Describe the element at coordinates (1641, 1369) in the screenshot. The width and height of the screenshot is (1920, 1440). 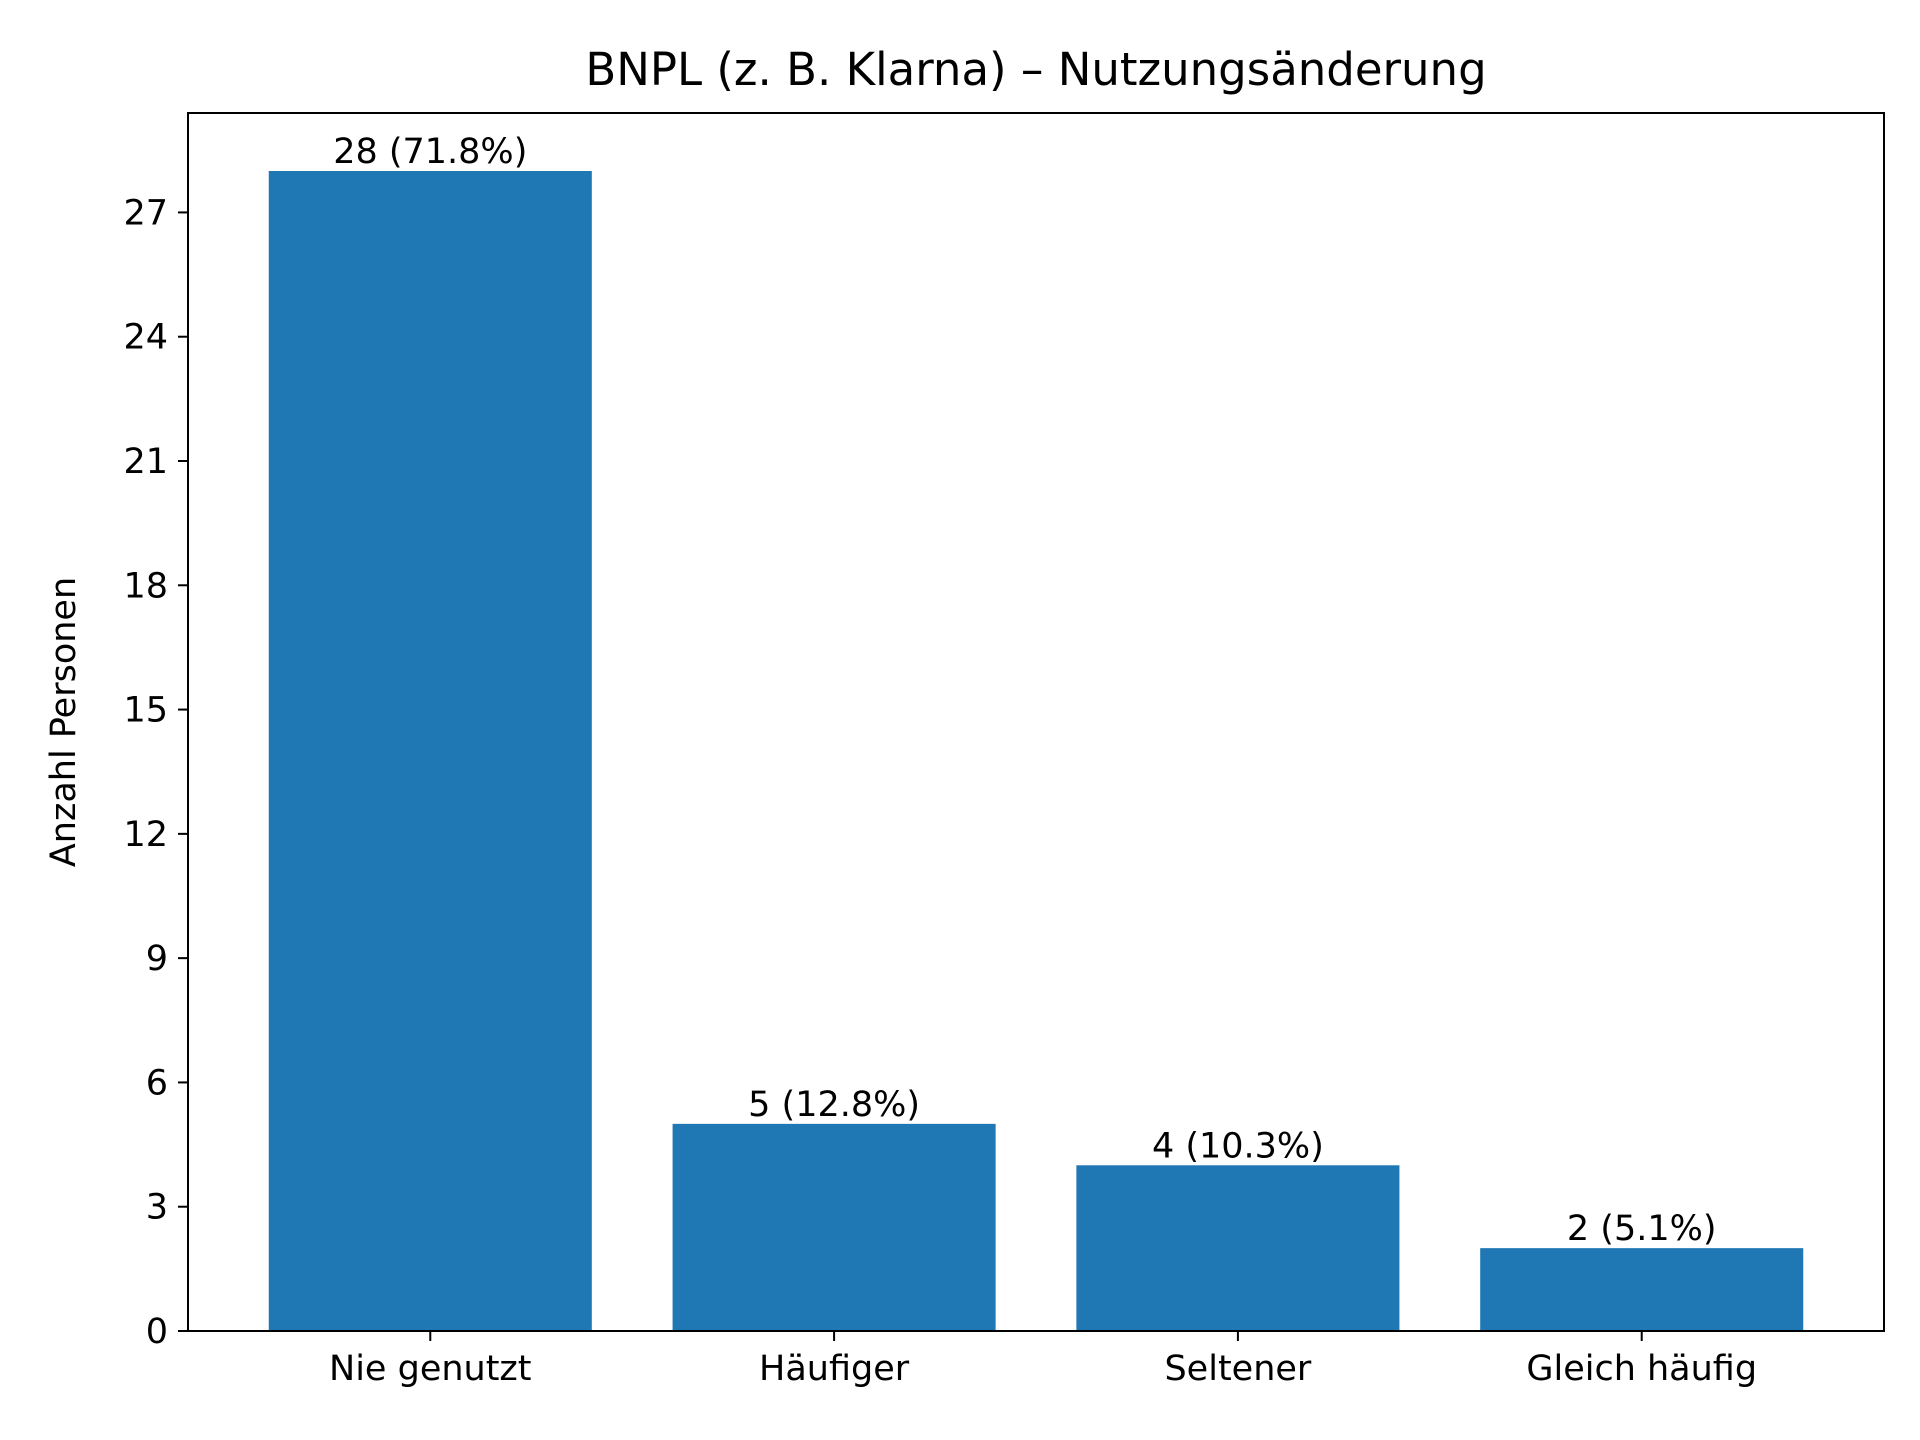
I see `x-tick-label-4: Gleich häufig` at that location.